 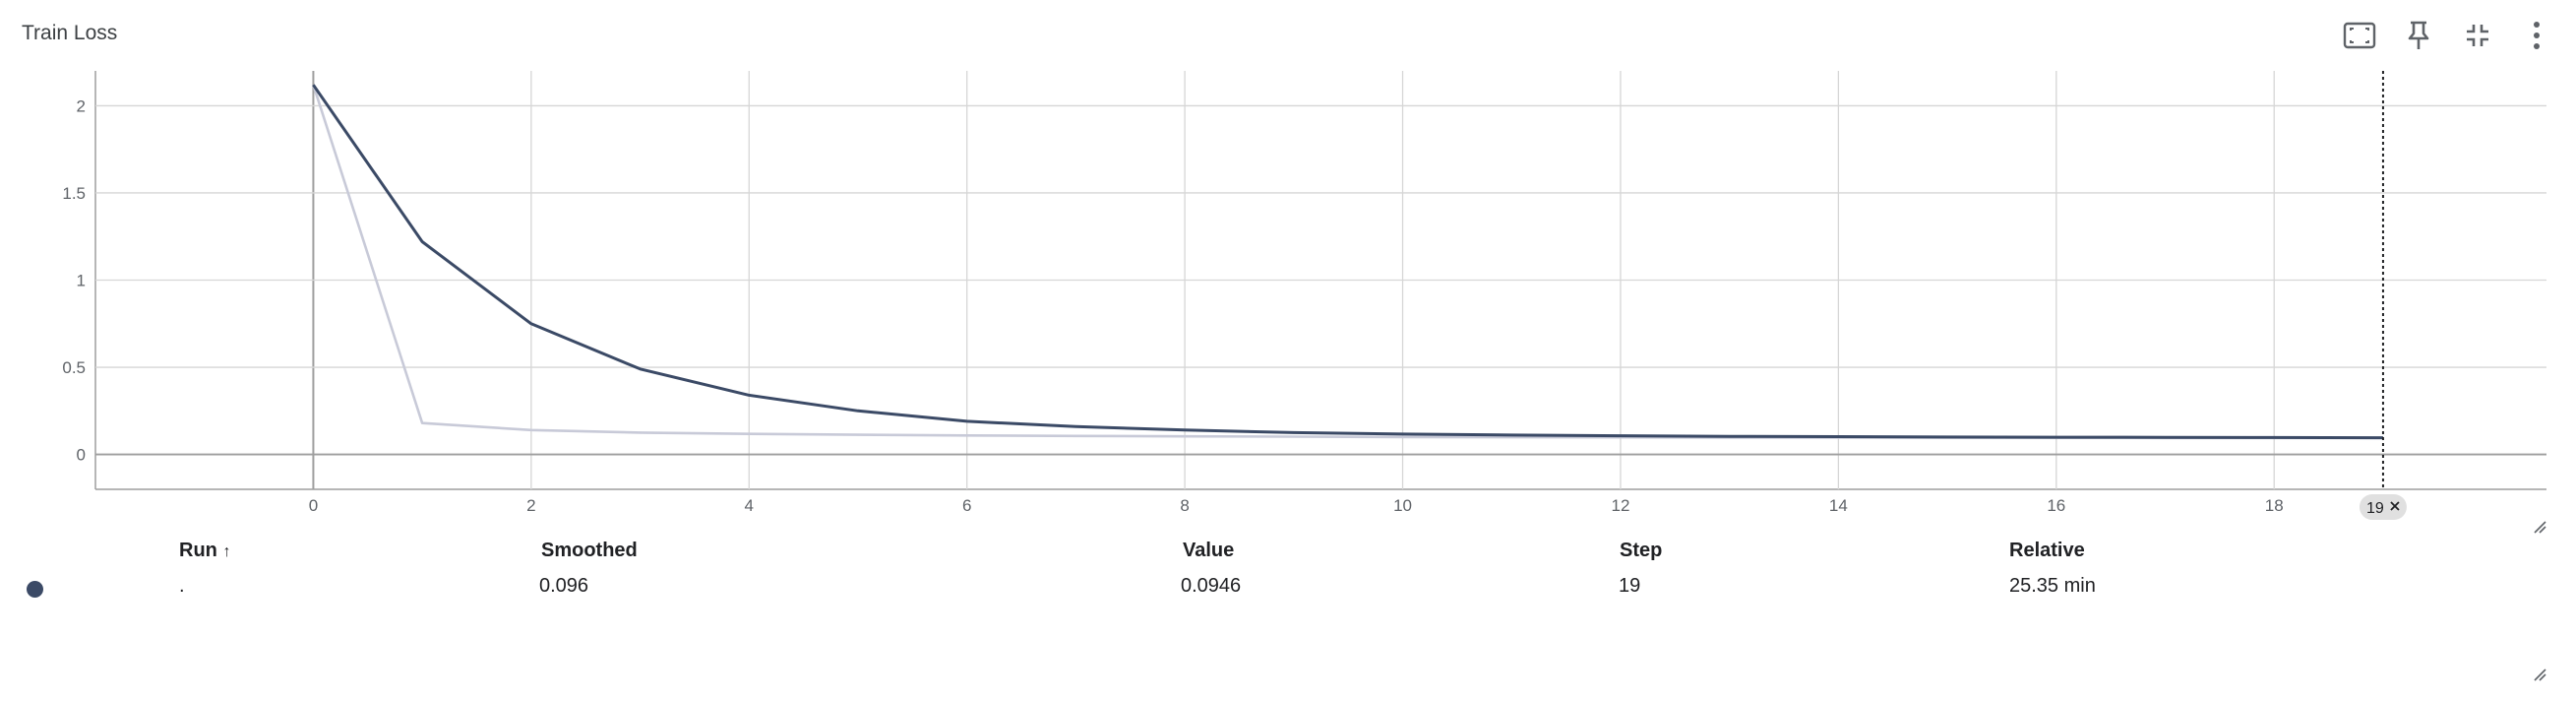 What do you see at coordinates (74, 193) in the screenshot?
I see `y-tick-label: 1.5` at bounding box center [74, 193].